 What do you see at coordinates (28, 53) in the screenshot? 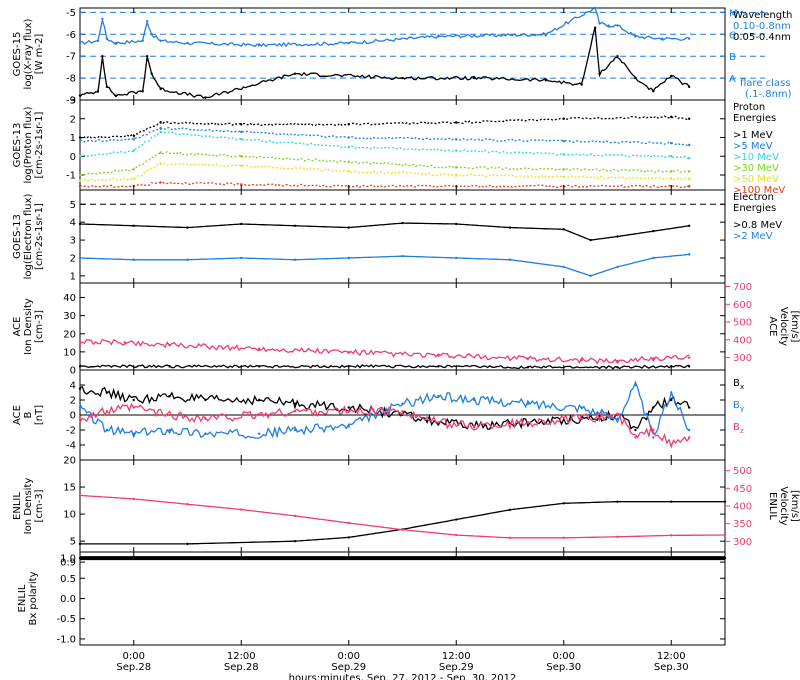
I see `goes15-ylabel: log(X-ray flux)` at bounding box center [28, 53].